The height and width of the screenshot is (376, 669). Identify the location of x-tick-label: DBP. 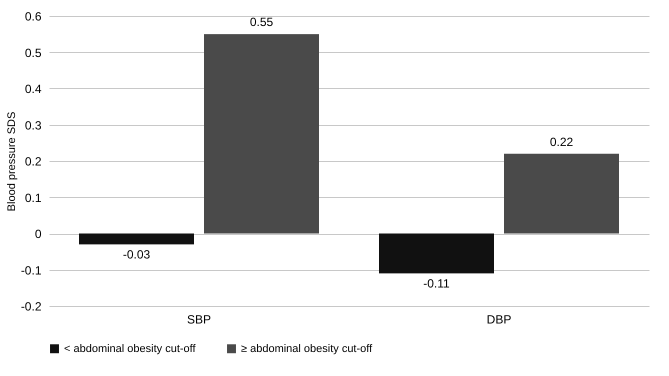
(499, 319).